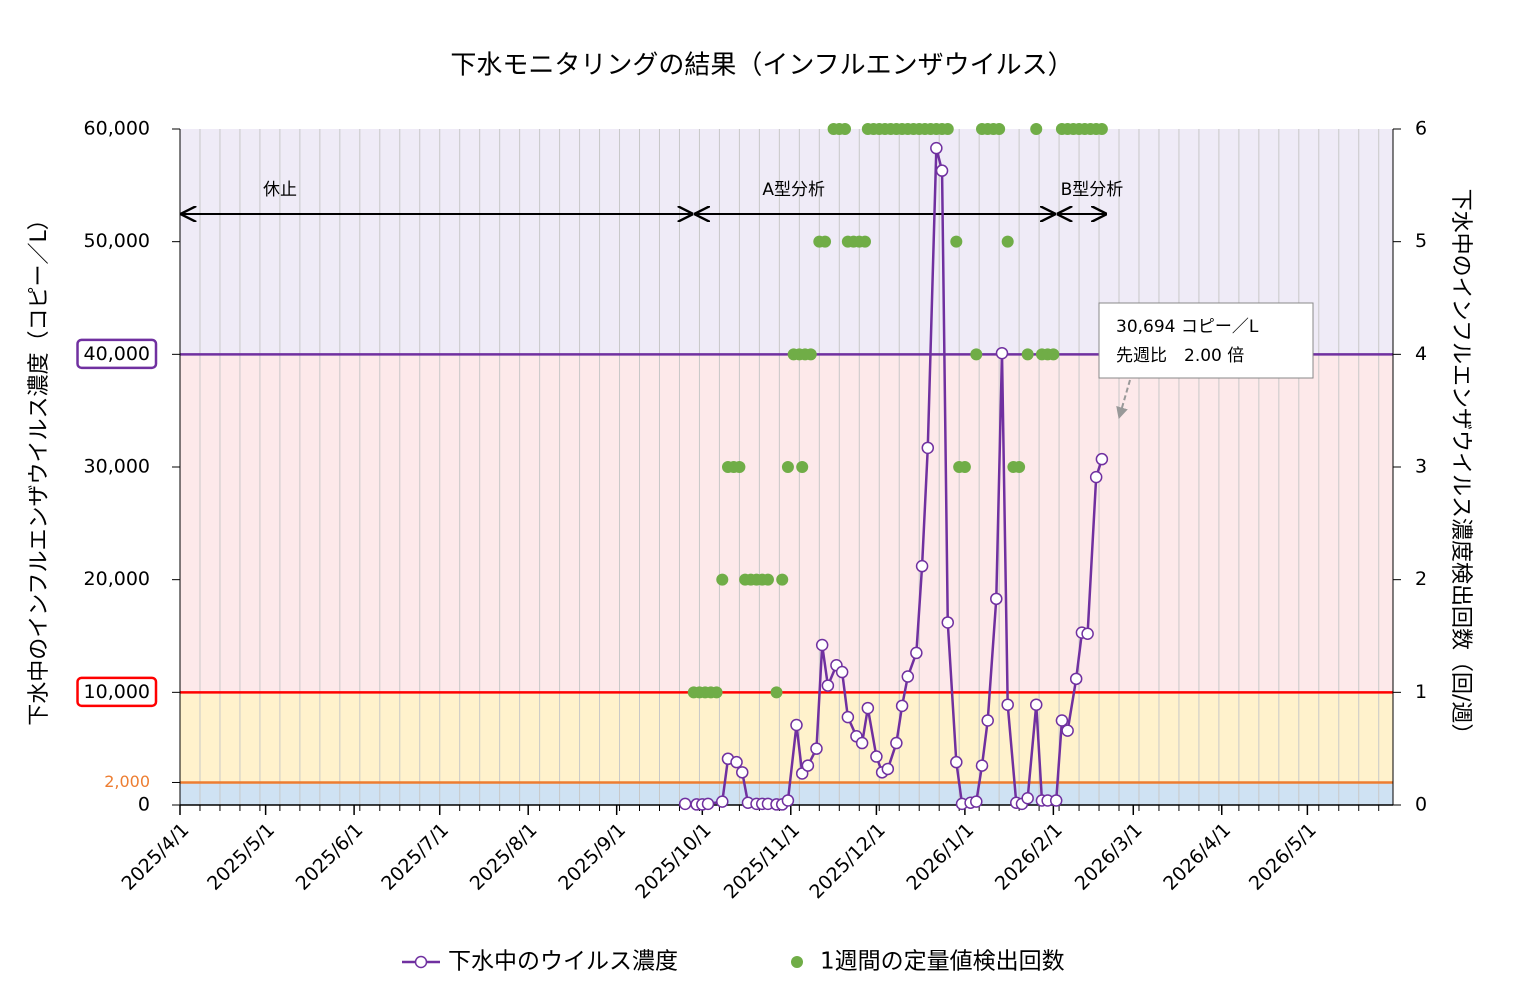 This screenshot has height=999, width=1524. I want to click on y2-tick-label: 6, so click(1421, 129).